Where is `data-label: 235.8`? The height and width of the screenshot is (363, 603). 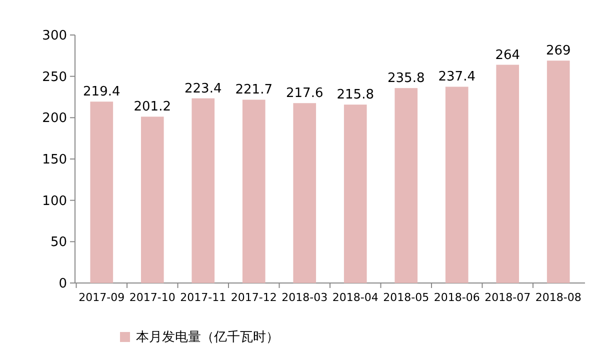 data-label: 235.8 is located at coordinates (406, 78).